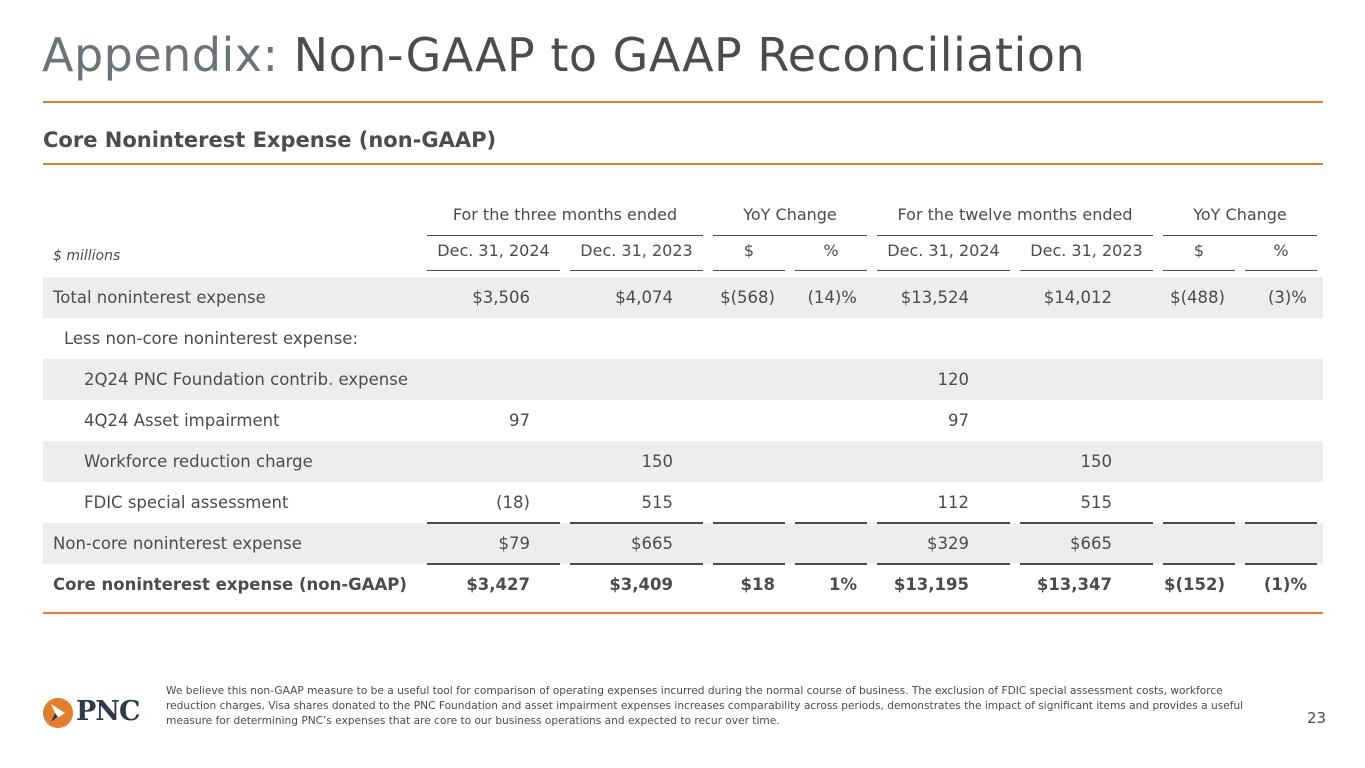 The image size is (1365, 768). Describe the element at coordinates (1077, 297) in the screenshot. I see `table-cell: $14,012` at that location.